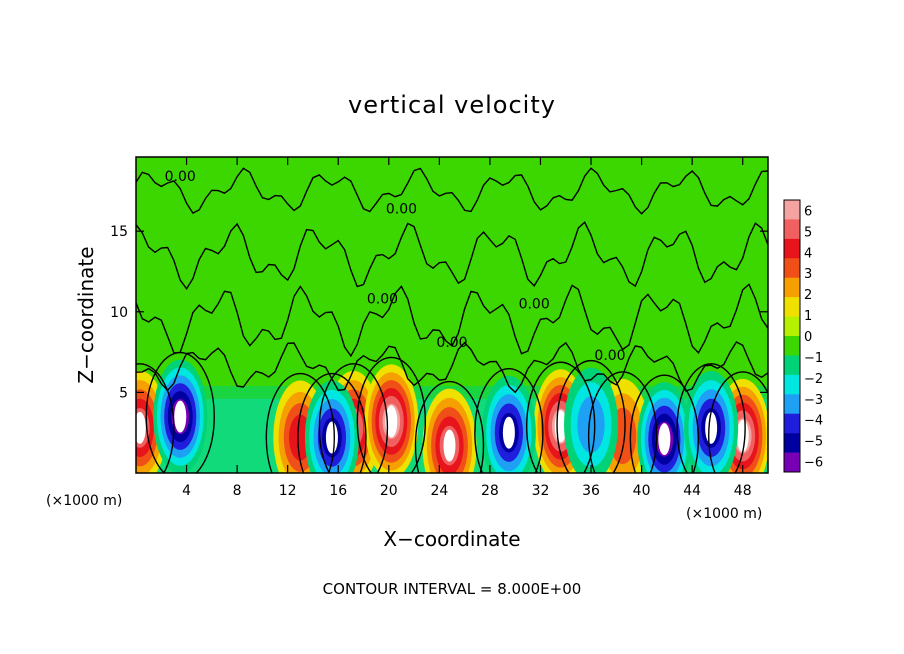  I want to click on colorbar: 6 5 4 3 2 1 0 −1 −2 −3 −4 −5 −6, so click(803, 336).